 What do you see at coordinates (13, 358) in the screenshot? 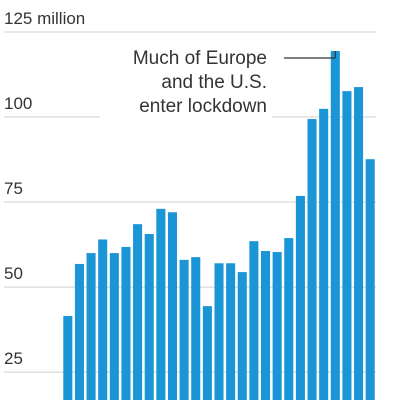
I see `y-tick-label: 25` at bounding box center [13, 358].